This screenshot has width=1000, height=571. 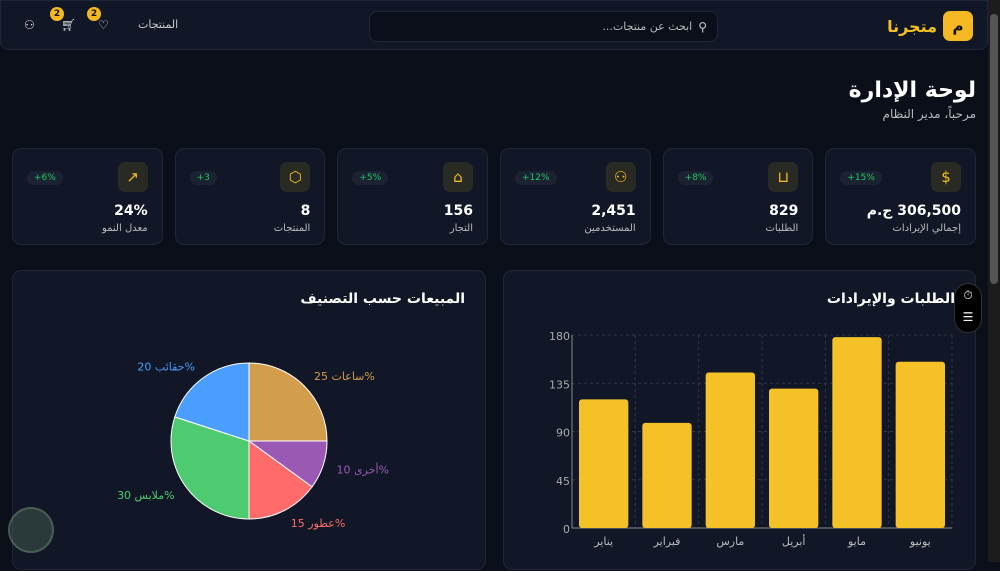 What do you see at coordinates (362, 469) in the screenshot?
I see `pie-label: أخرى 10%` at bounding box center [362, 469].